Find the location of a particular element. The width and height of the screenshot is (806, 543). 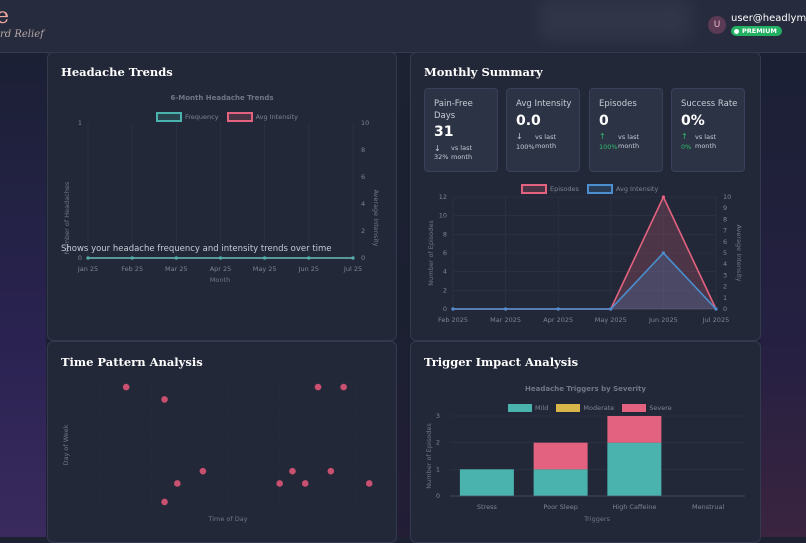

summary-legend: Episodes Avg Intensity is located at coordinates (589, 189).